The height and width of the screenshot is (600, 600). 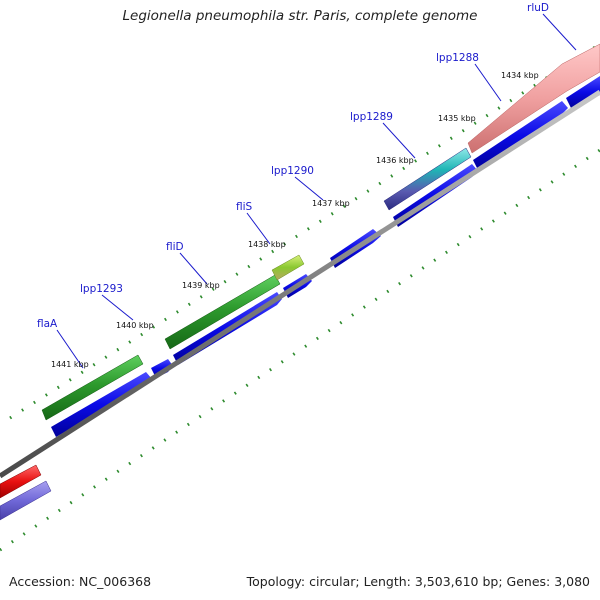 What do you see at coordinates (533, 98) in the screenshot?
I see `gene-bar-lpp1288` at bounding box center [533, 98].